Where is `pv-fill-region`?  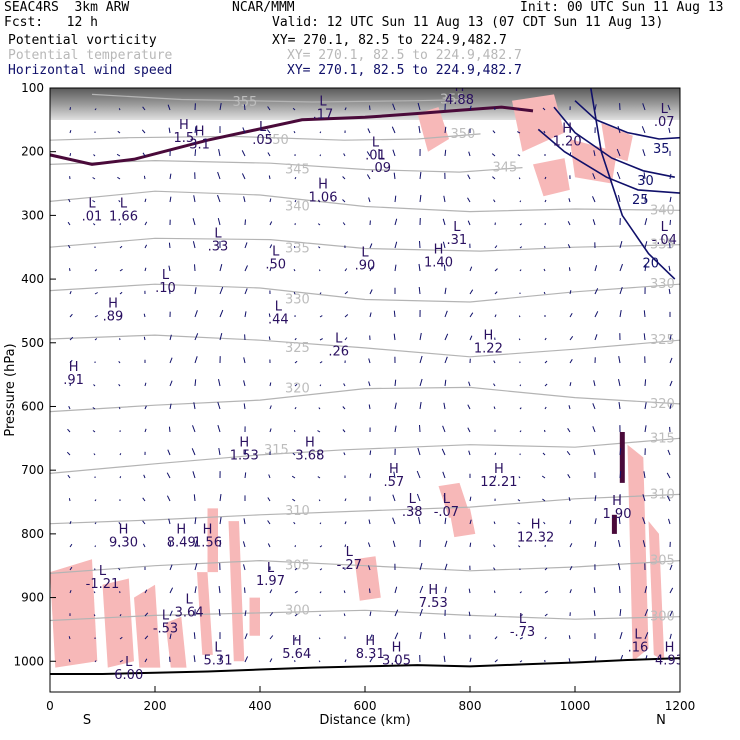 pv-fill-region is located at coordinates (205, 613).